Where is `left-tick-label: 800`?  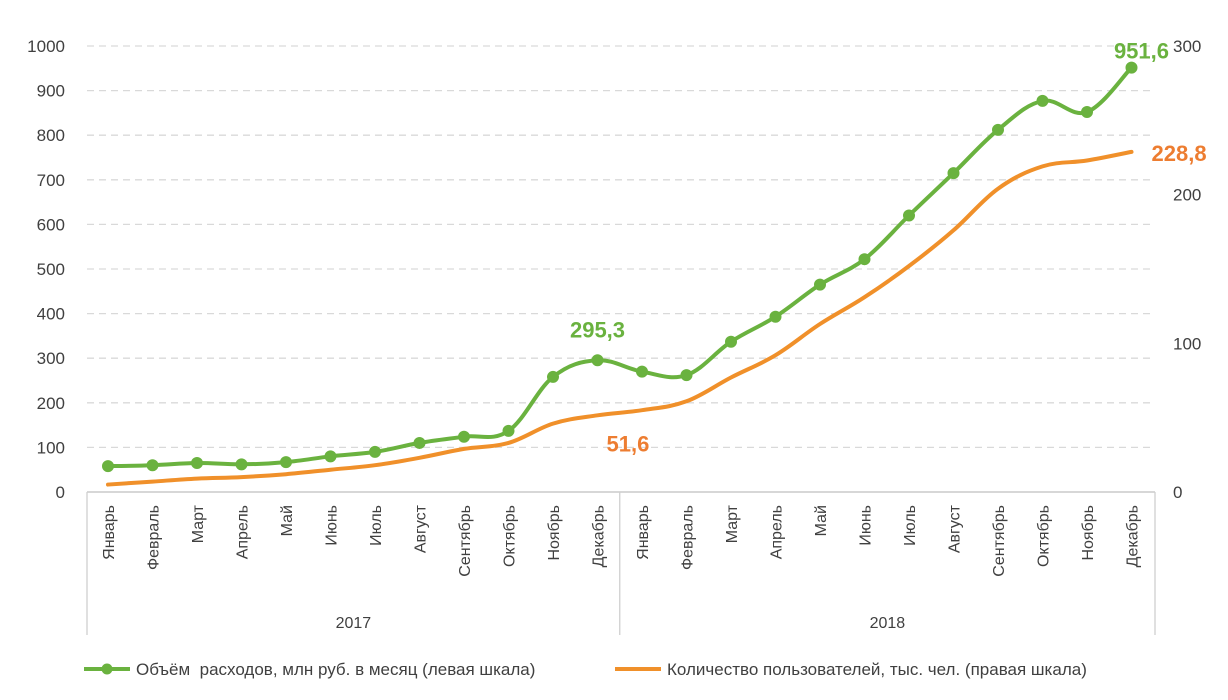 left-tick-label: 800 is located at coordinates (51, 135).